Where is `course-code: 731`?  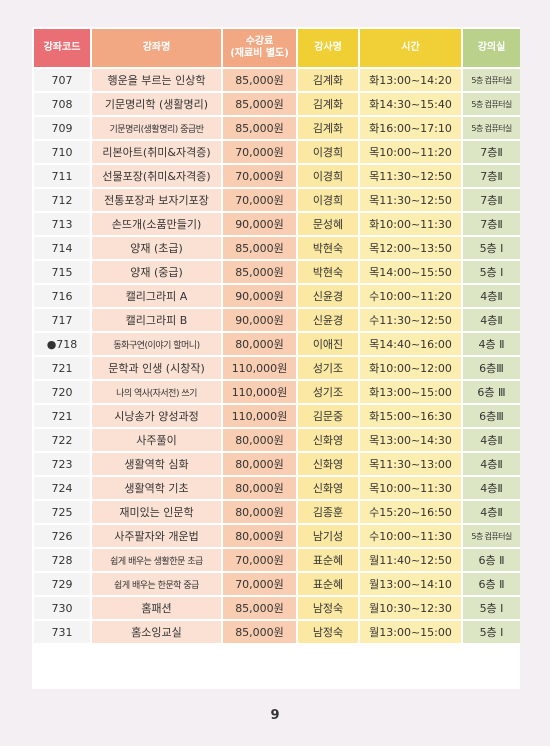
course-code: 731 is located at coordinates (62, 632).